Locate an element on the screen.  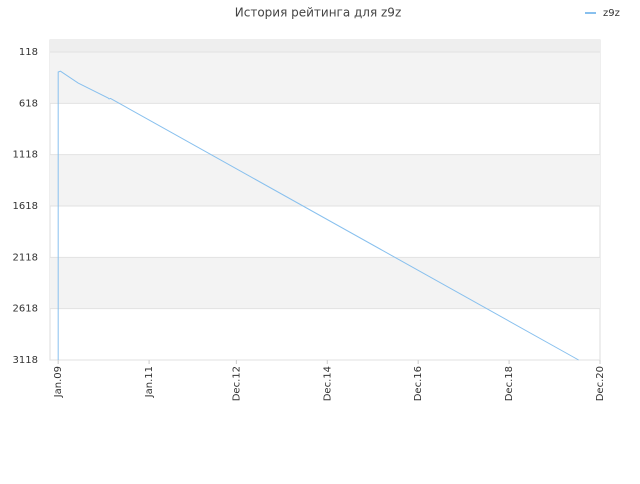
y-tick-label: 1118 is located at coordinates (25, 155).